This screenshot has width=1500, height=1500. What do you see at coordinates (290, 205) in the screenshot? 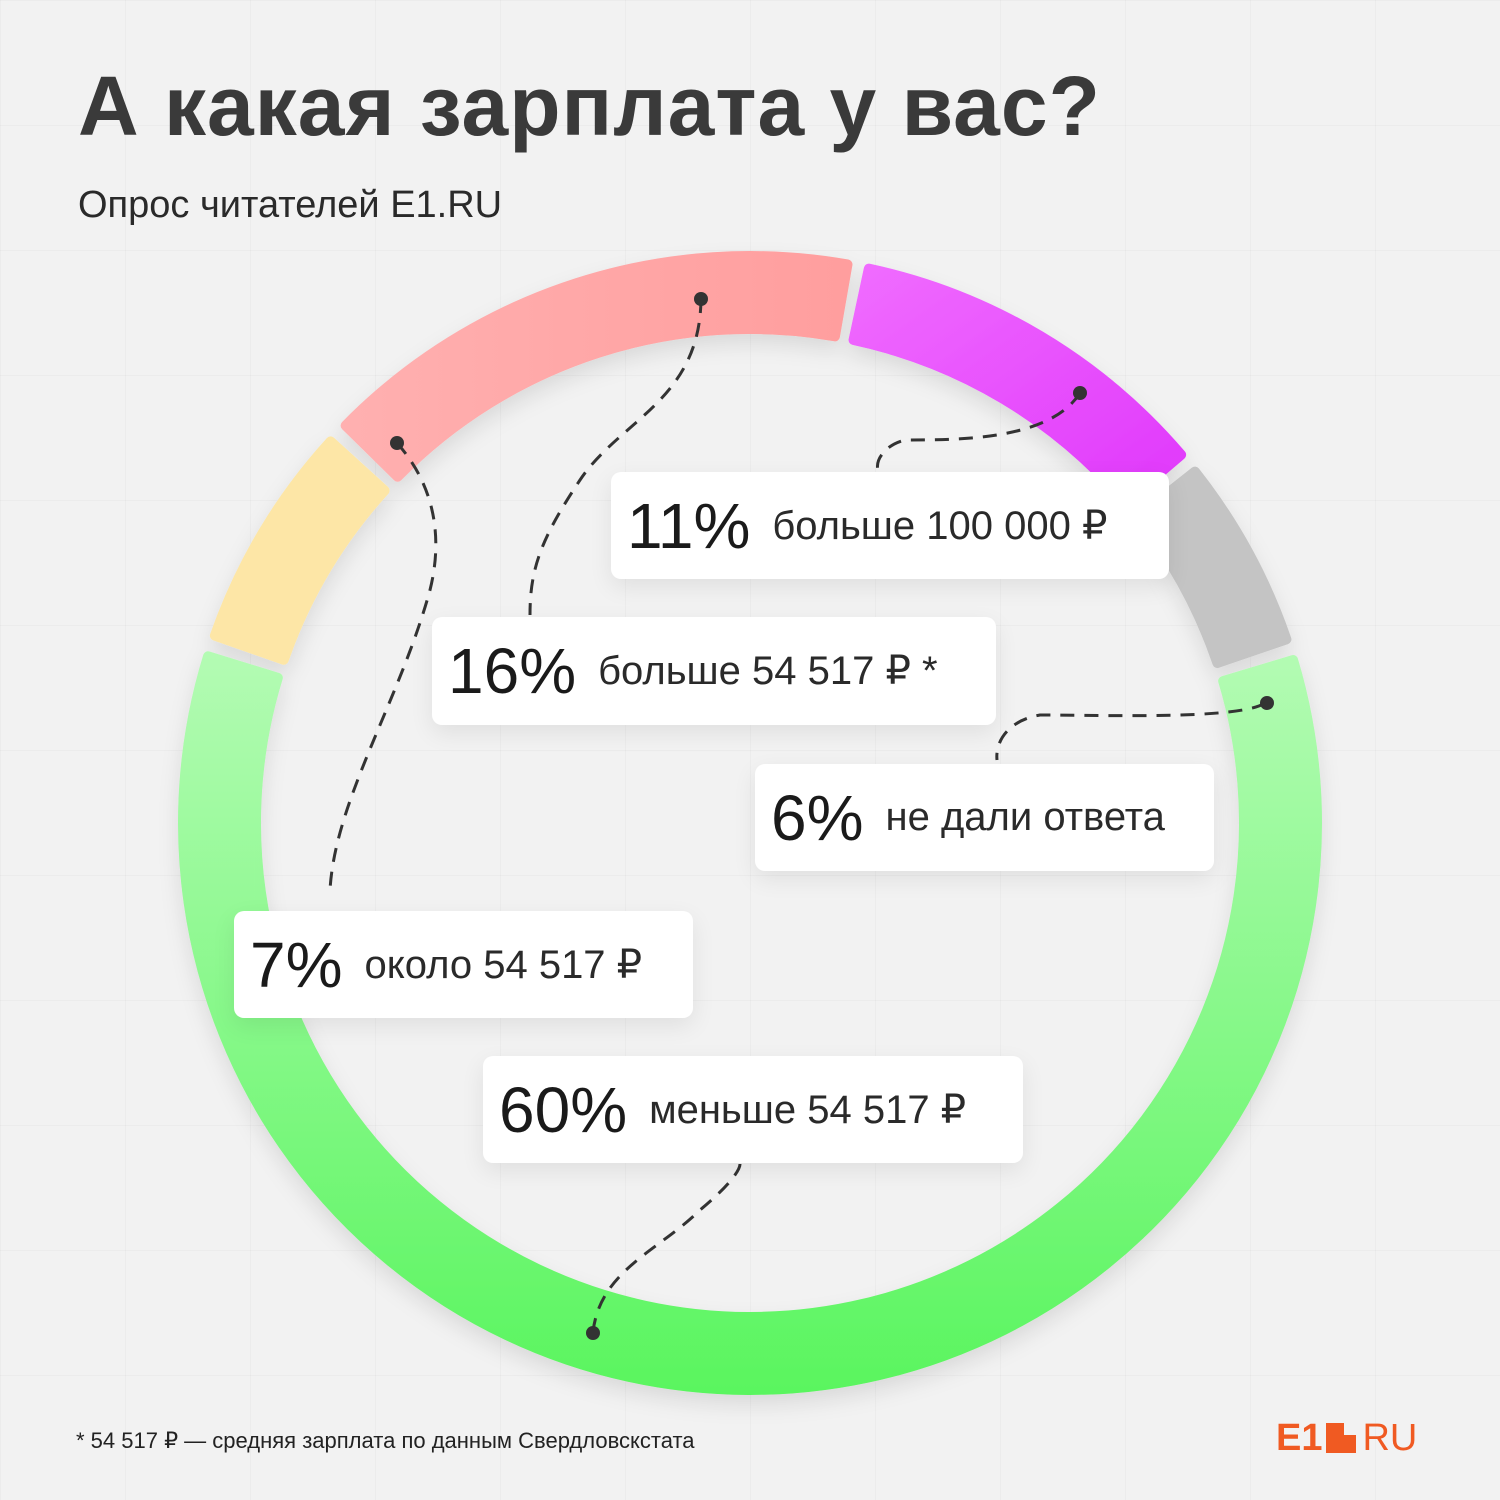
I see `page-subtitle: Опрос читателей E1.RU` at bounding box center [290, 205].